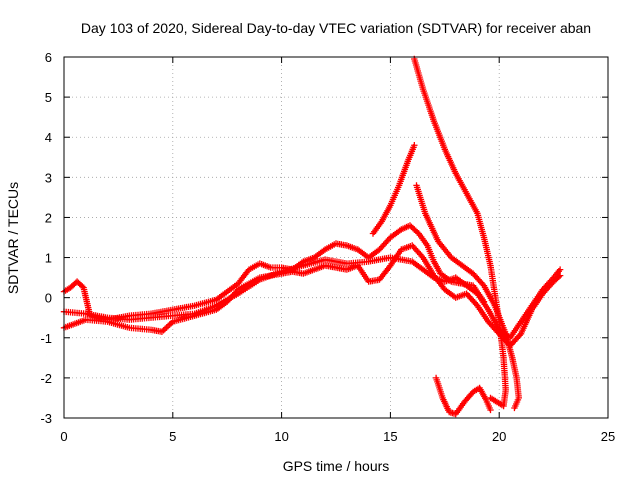 Image resolution: width=640 pixels, height=480 pixels. Describe the element at coordinates (172, 436) in the screenshot. I see `x-tick-label: 5` at that location.